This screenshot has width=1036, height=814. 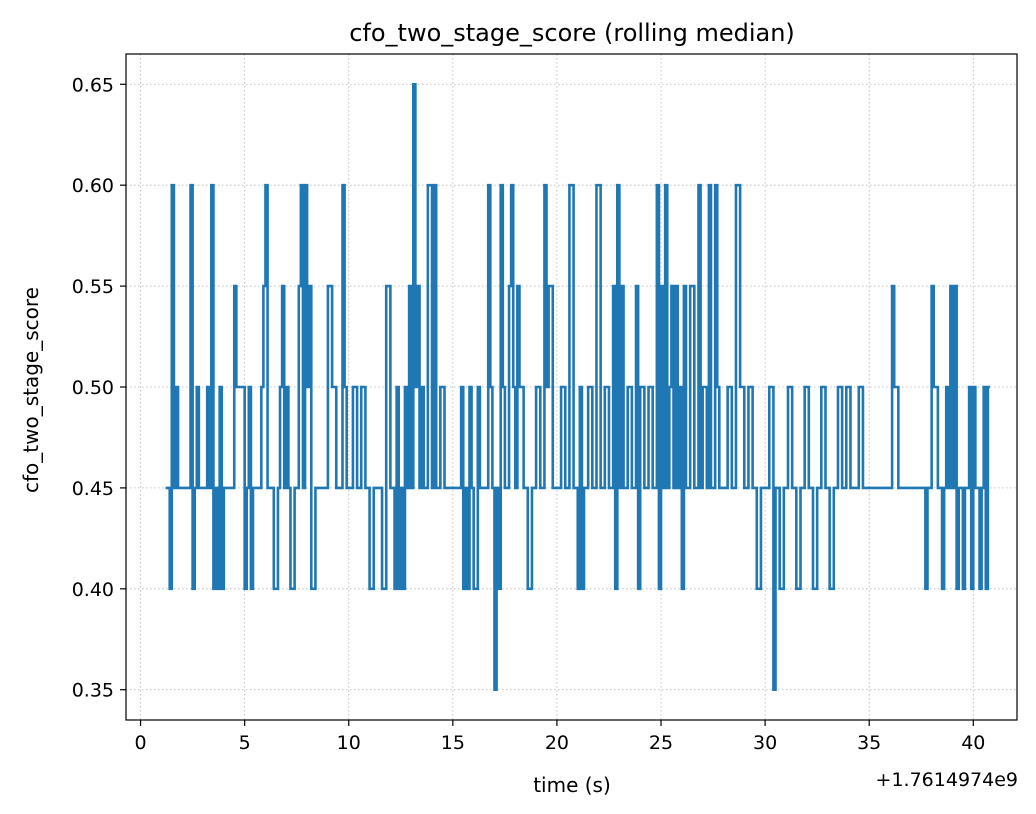 I want to click on y-tick-label-2: 0.45, so click(x=93, y=489).